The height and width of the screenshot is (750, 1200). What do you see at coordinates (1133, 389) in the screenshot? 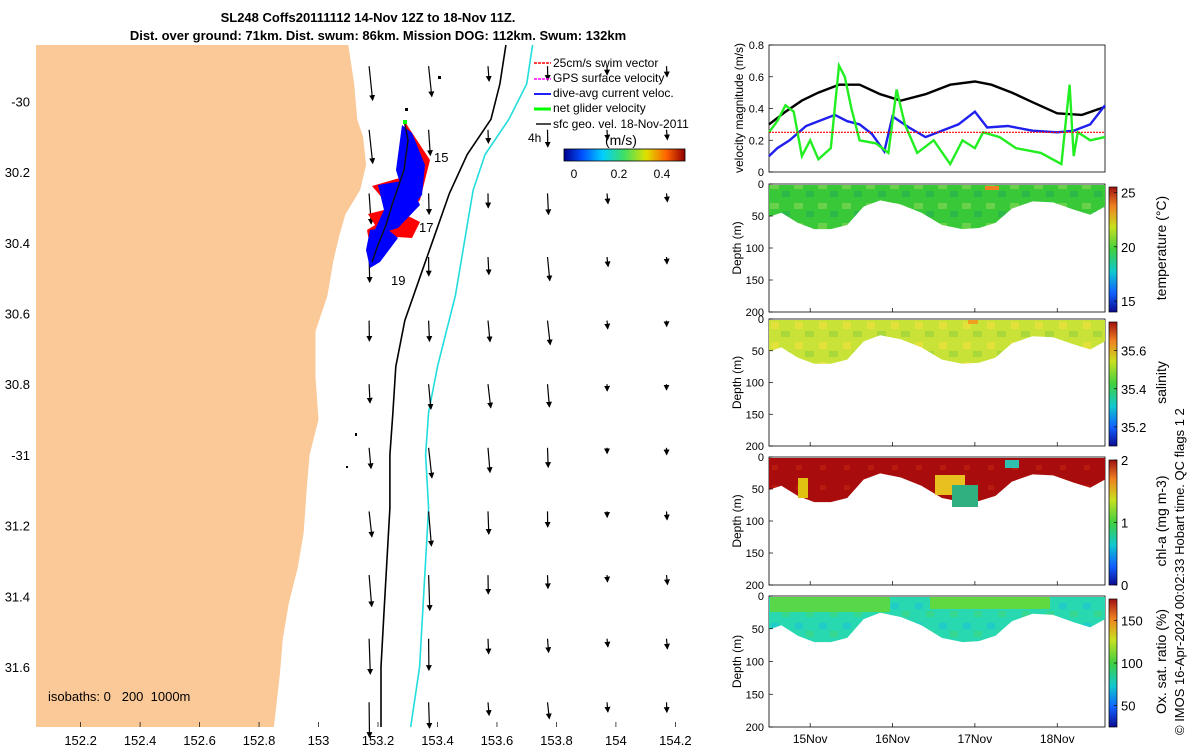
I see `section-colorbar-tick-label: 35.4` at bounding box center [1133, 389].